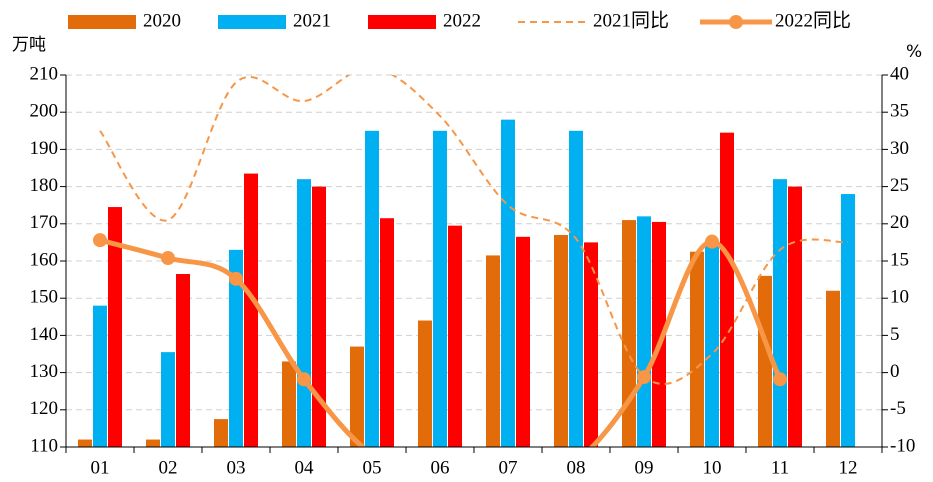 Image resolution: width=933 pixels, height=482 pixels. What do you see at coordinates (902, 445) in the screenshot?
I see `y2-tick-label: -10` at bounding box center [902, 445].